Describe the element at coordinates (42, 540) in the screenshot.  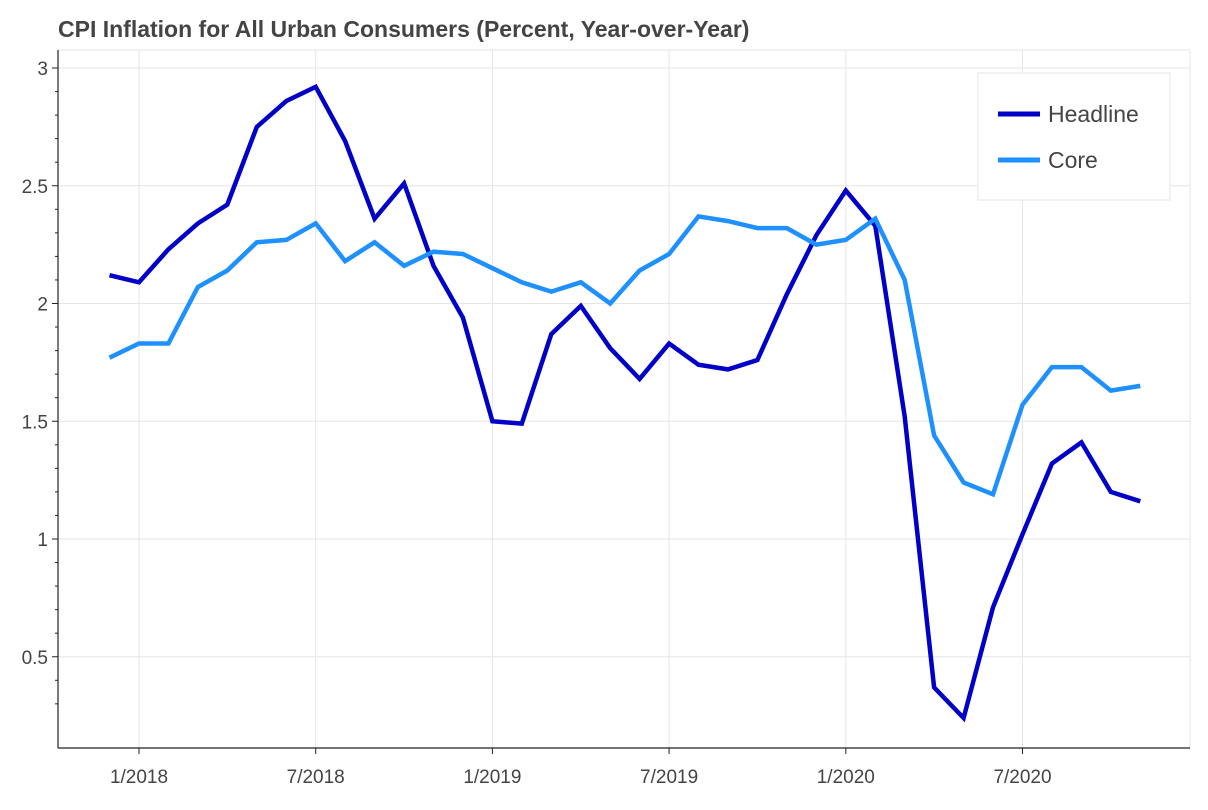
I see `y-tick-label: 1` at that location.